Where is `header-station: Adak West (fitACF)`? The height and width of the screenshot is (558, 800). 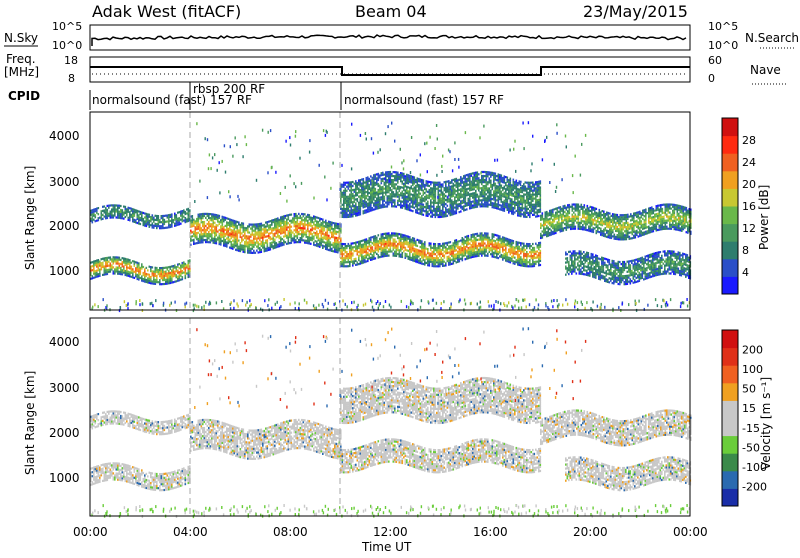
header-station: Adak West (fitACF) is located at coordinates (166, 11).